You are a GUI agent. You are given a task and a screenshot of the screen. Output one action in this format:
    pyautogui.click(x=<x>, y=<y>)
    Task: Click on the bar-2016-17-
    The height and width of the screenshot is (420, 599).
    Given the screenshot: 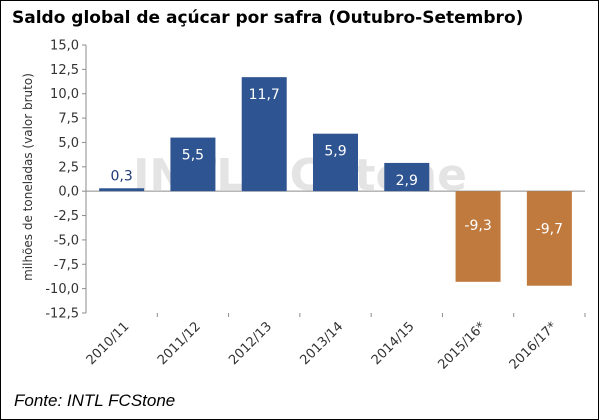 What is the action you would take?
    pyautogui.click(x=549, y=238)
    